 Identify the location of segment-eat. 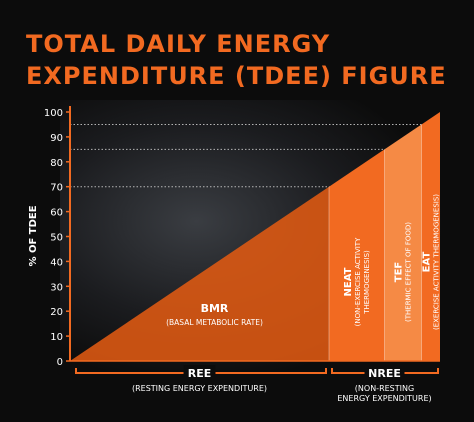
(430, 236).